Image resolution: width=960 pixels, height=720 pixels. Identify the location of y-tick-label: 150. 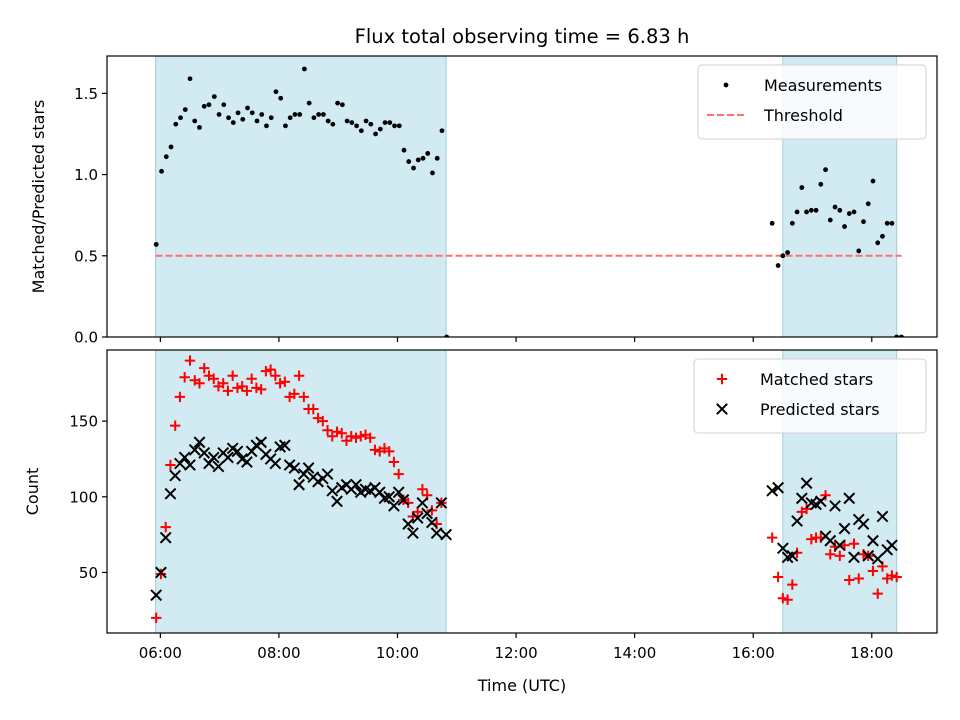
(83, 422).